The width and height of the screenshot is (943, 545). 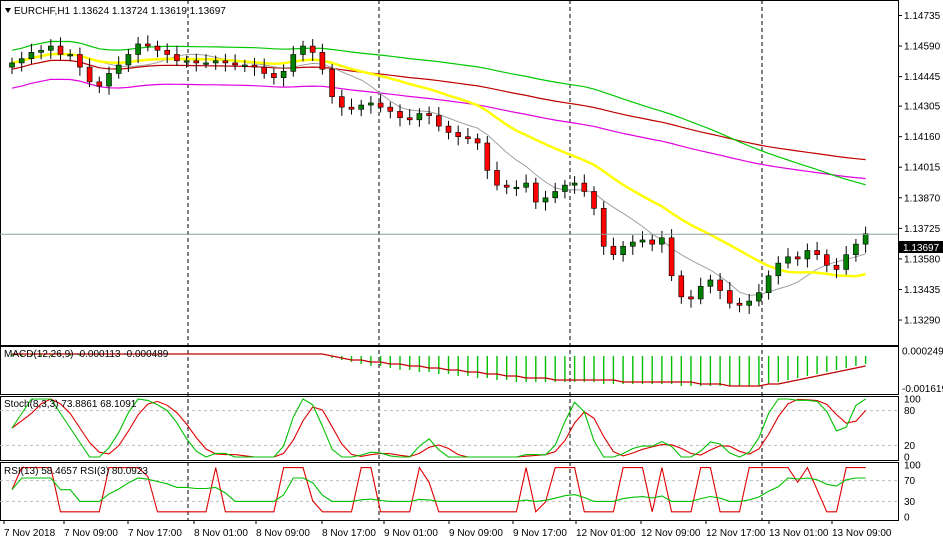 I want to click on stochastic-indicator, so click(x=449, y=428).